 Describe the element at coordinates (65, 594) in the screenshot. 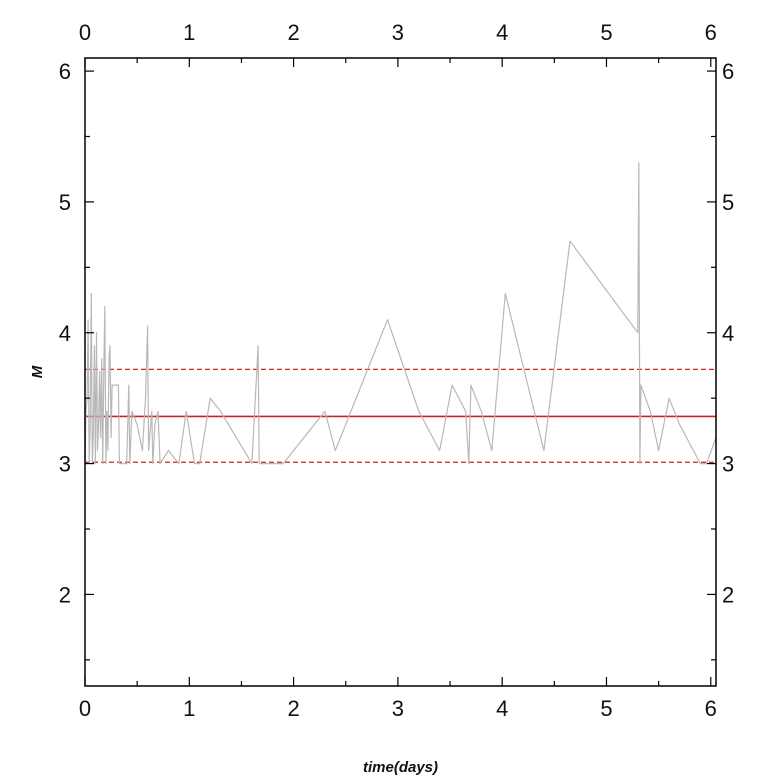

I see `y-tick-label-left: 2` at that location.